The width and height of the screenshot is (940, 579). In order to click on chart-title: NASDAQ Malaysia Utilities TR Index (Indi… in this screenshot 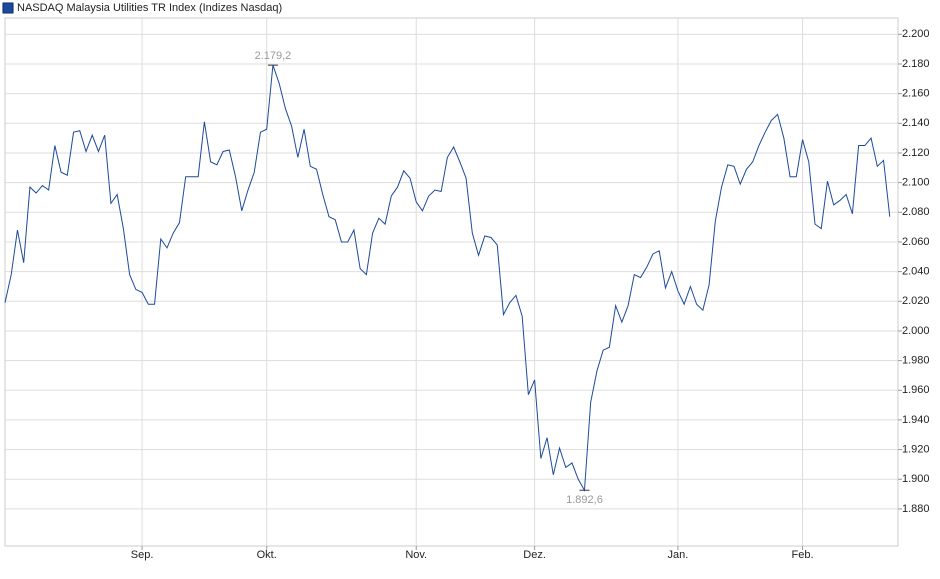, I will do `click(149, 8)`.